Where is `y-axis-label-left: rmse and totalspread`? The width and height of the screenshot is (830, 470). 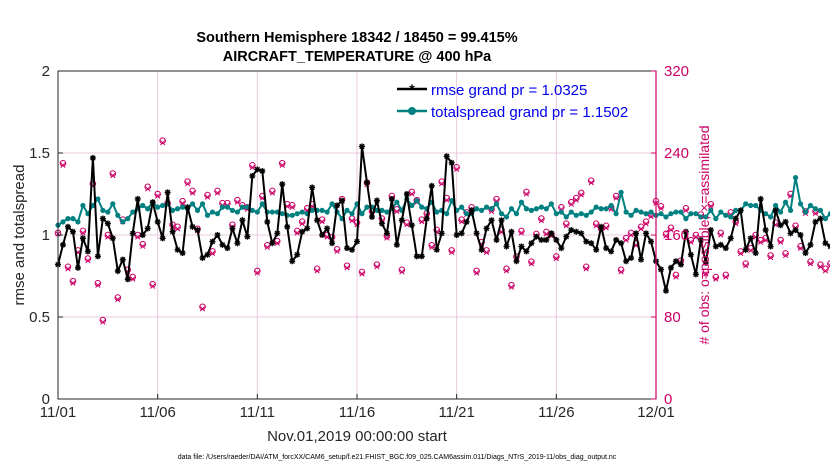
y-axis-label-left: rmse and totalspread is located at coordinates (19, 235).